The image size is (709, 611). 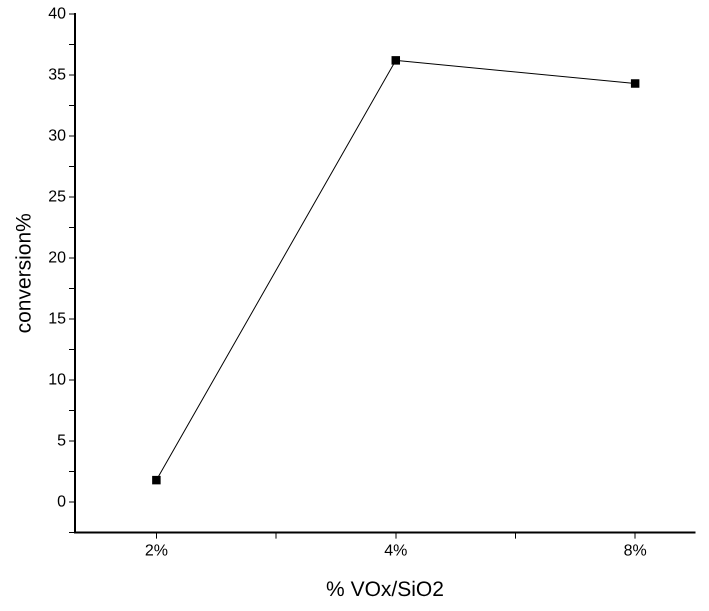 I want to click on y-tick-label: 20, so click(x=57, y=257).